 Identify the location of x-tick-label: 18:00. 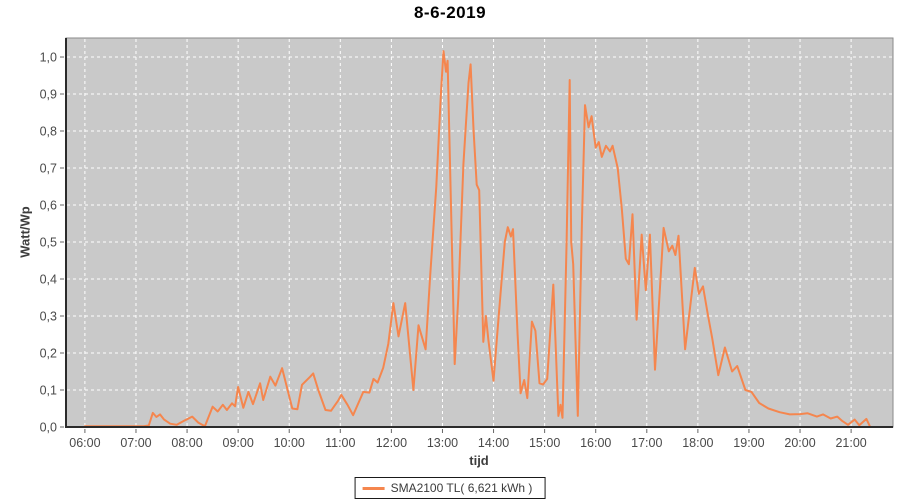
(697, 443).